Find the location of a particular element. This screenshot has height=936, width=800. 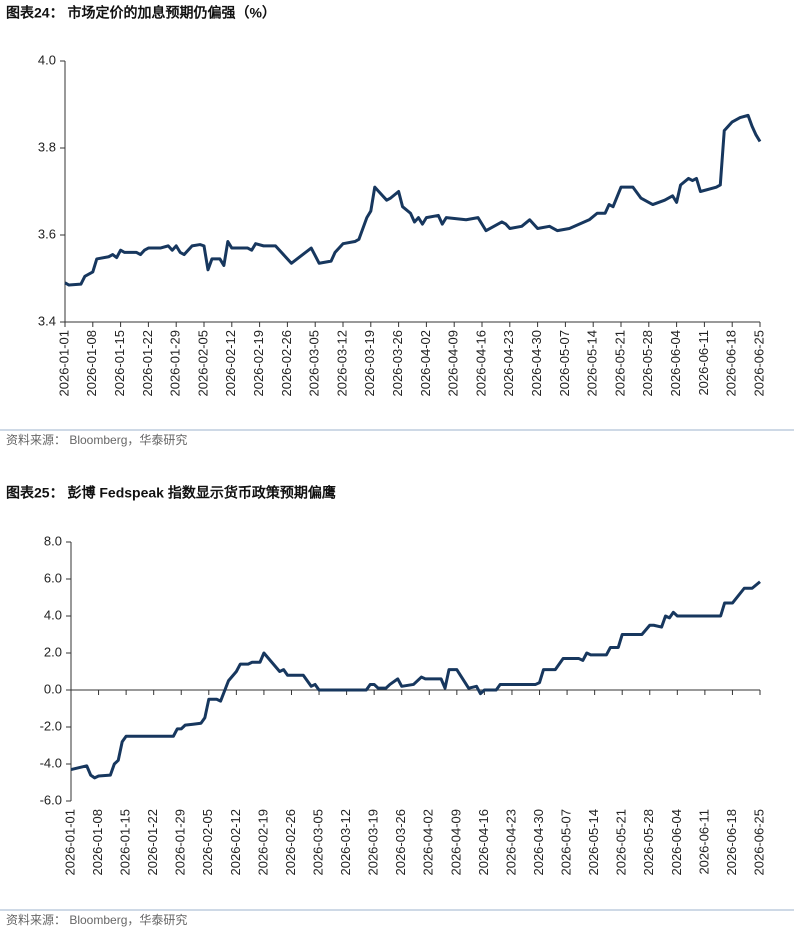

y-tick-label: -6.0 is located at coordinates (51, 799).